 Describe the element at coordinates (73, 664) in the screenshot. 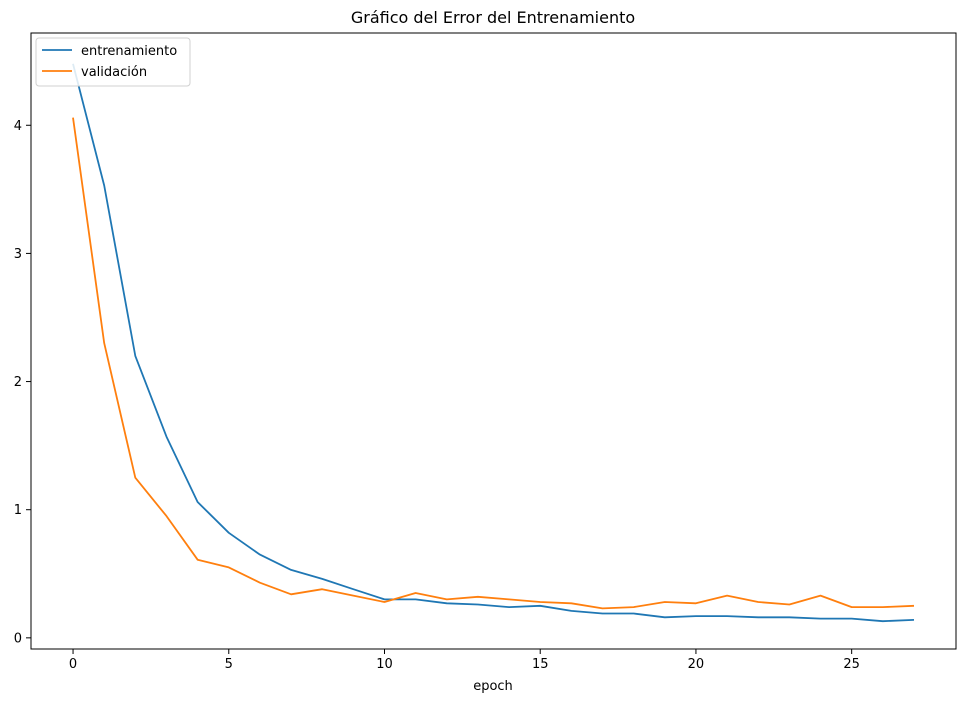

I see `x-tick-label: 0` at that location.